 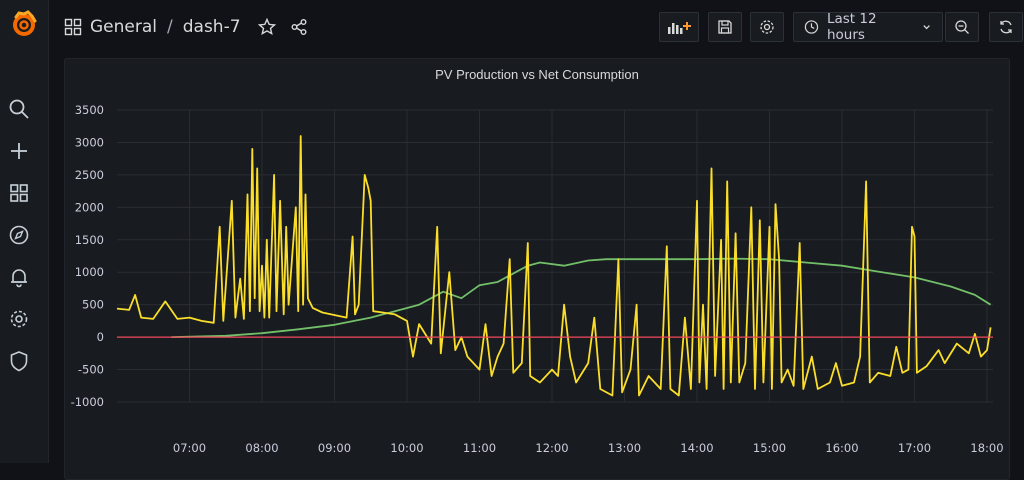 I want to click on grafana-logo-icon, so click(x=24, y=24).